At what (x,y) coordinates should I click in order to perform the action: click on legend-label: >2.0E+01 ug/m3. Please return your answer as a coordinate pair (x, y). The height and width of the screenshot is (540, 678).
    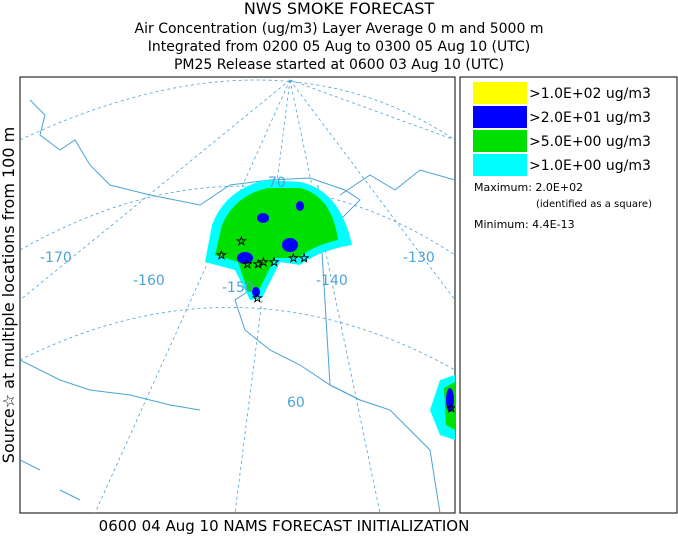
    Looking at the image, I should click on (590, 118).